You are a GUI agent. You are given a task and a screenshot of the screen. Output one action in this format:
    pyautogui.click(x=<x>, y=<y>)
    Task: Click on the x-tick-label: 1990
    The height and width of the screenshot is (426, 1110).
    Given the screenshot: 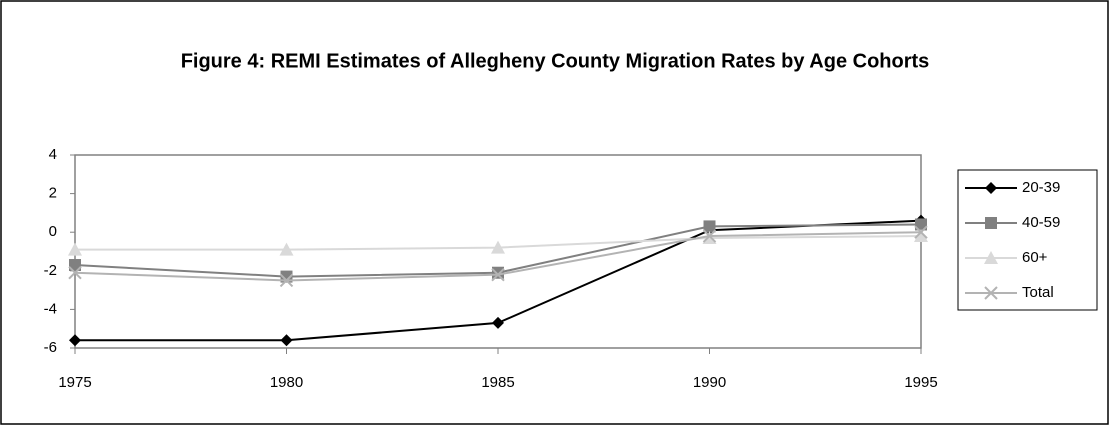 What is the action you would take?
    pyautogui.click(x=709, y=382)
    